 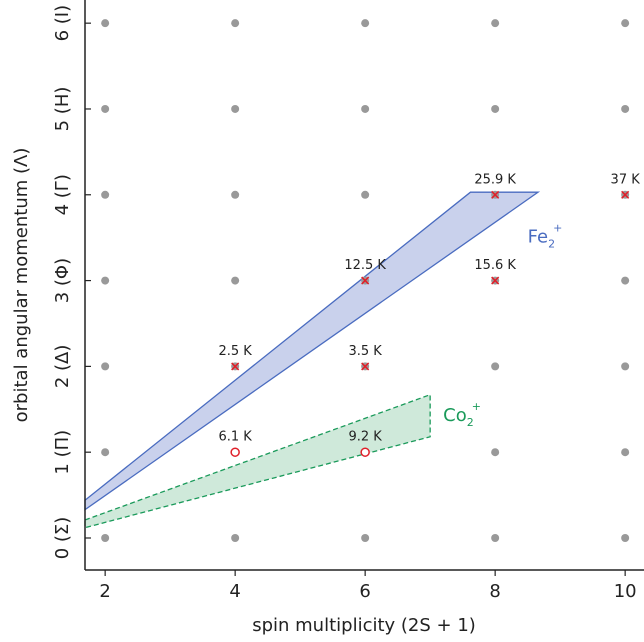 What do you see at coordinates (495, 265) in the screenshot?
I see `point-label: 15.6 K` at bounding box center [495, 265].